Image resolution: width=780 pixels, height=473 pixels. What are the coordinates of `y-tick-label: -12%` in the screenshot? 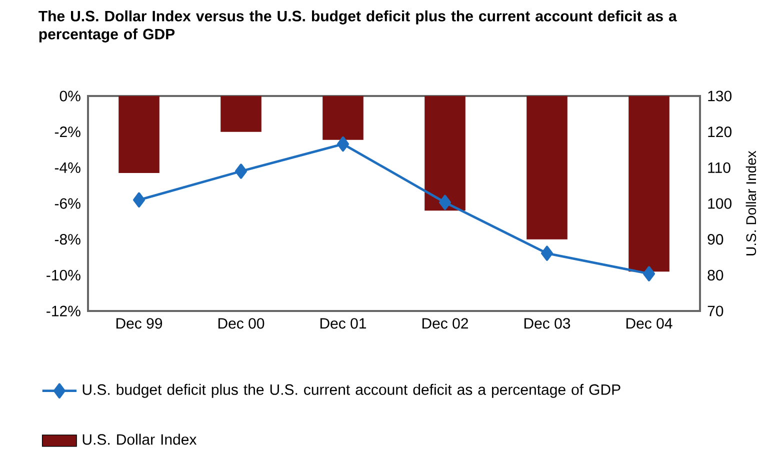 It's located at (63, 311).